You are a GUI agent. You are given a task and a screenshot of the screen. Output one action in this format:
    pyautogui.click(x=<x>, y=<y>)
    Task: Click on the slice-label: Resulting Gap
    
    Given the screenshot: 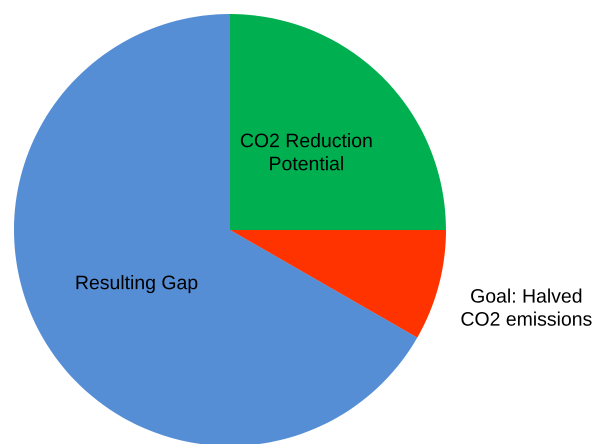 What is the action you would take?
    pyautogui.click(x=137, y=284)
    